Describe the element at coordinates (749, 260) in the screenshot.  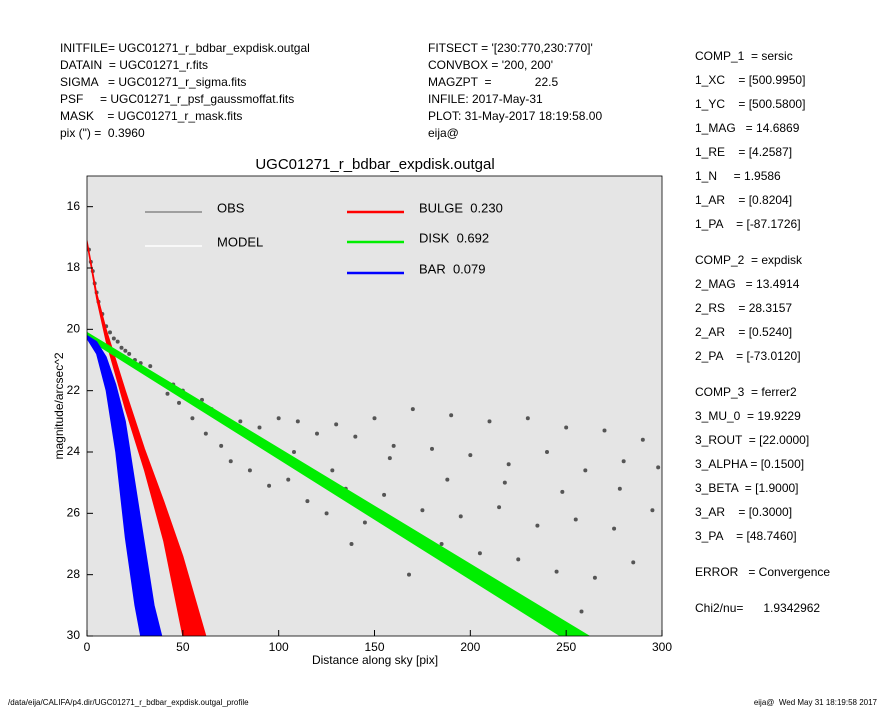
I see `parameter-line: COMP_2 = expdisk` at that location.